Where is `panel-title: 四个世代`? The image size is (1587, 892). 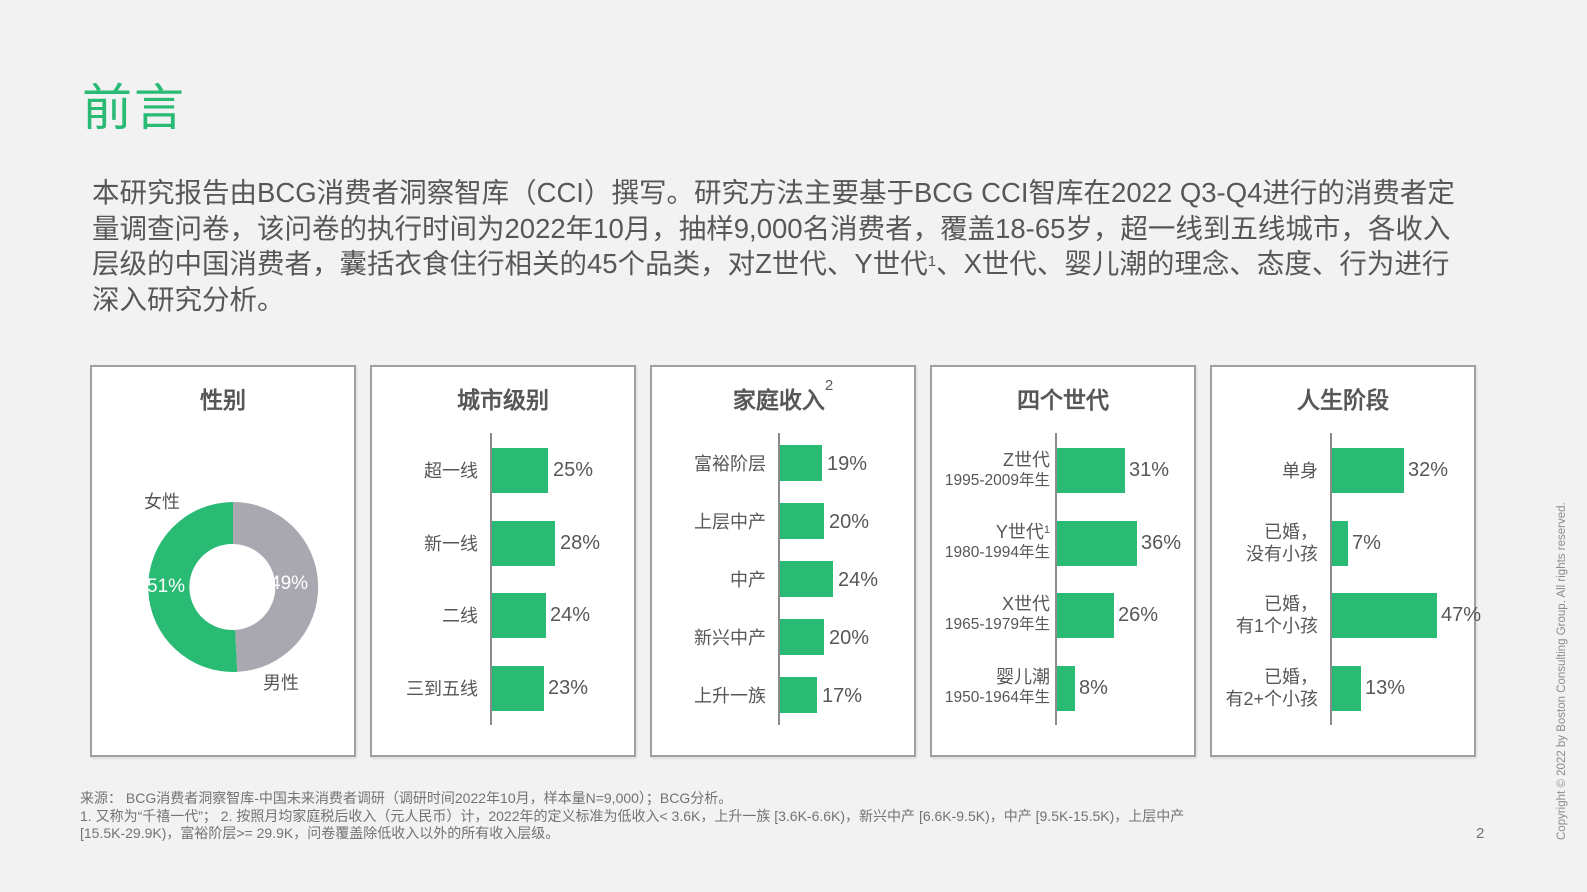
panel-title: 四个世代 is located at coordinates (1063, 400).